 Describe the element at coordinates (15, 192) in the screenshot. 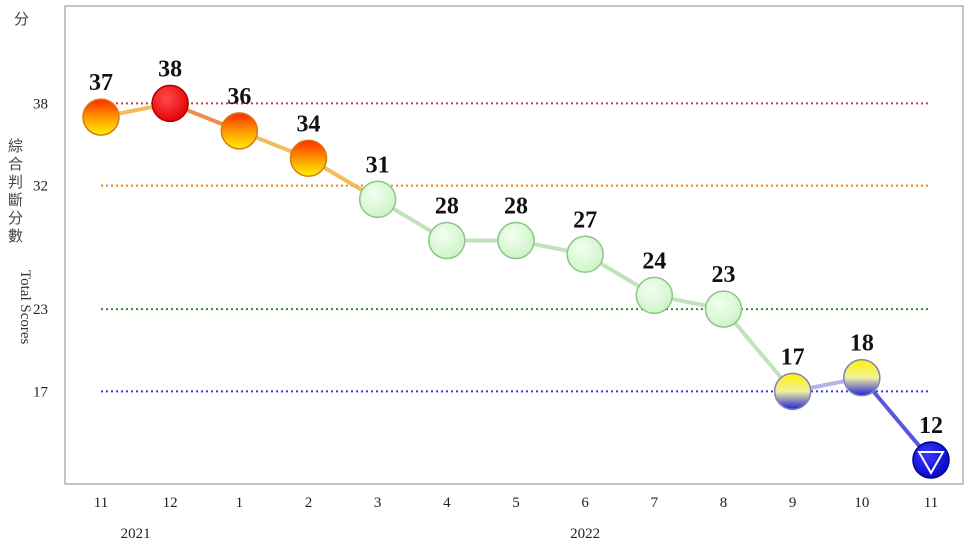

I see `y-axis-label-cjk: 綜合判斷分數` at that location.